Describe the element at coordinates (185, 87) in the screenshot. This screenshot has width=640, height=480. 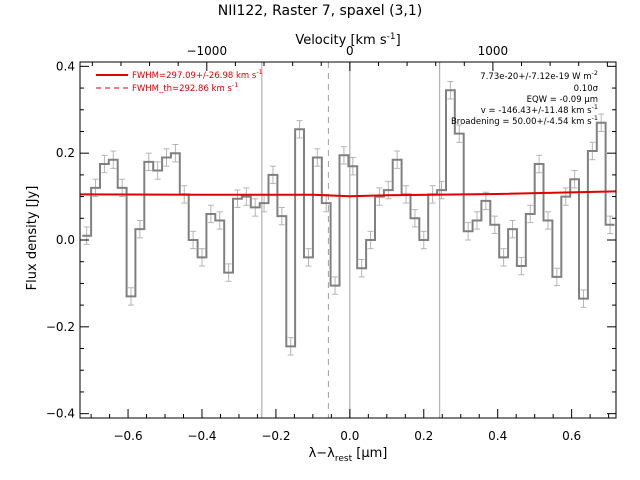
I see `legend-dashed-label: FWHM_th=292.86 km s-1` at that location.